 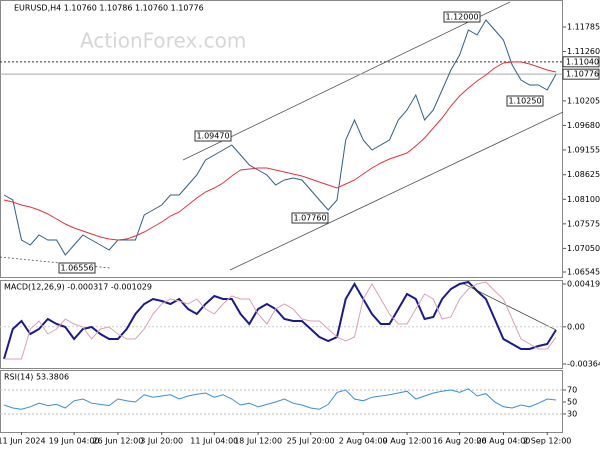 What do you see at coordinates (161, 441) in the screenshot?
I see `x-tick-label: 3 Jul 20:00` at bounding box center [161, 441].